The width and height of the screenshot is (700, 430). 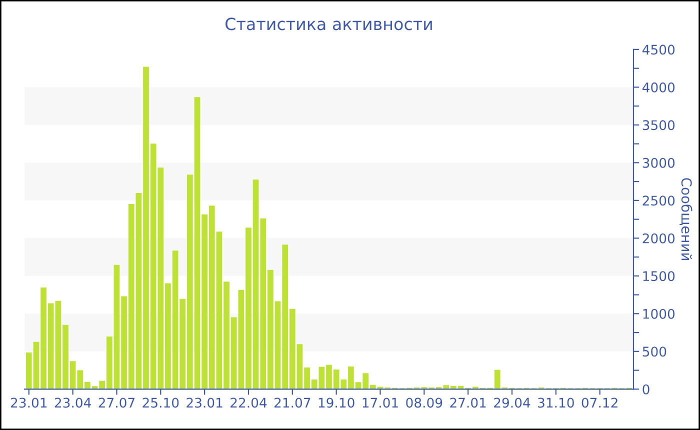 I want to click on x-tick-label: 17.01, so click(x=380, y=403).